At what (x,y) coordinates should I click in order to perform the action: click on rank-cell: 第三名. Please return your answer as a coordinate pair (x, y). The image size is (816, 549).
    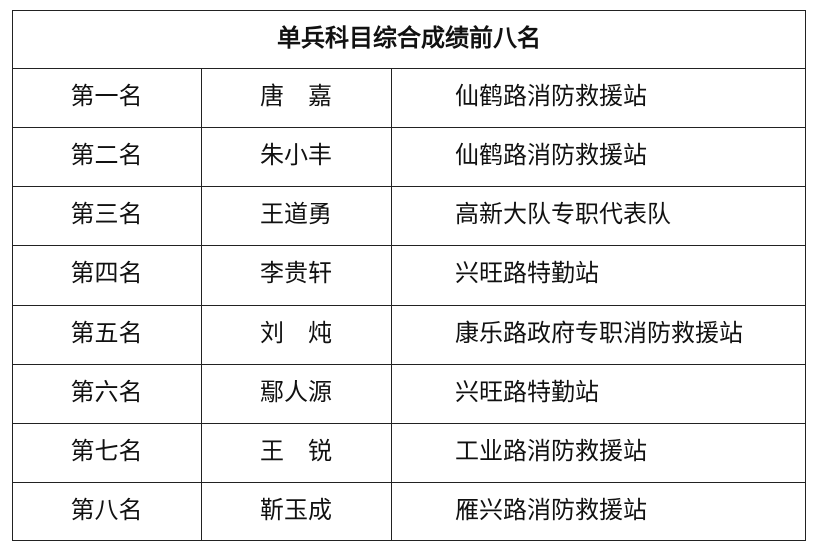
    Looking at the image, I should click on (106, 215).